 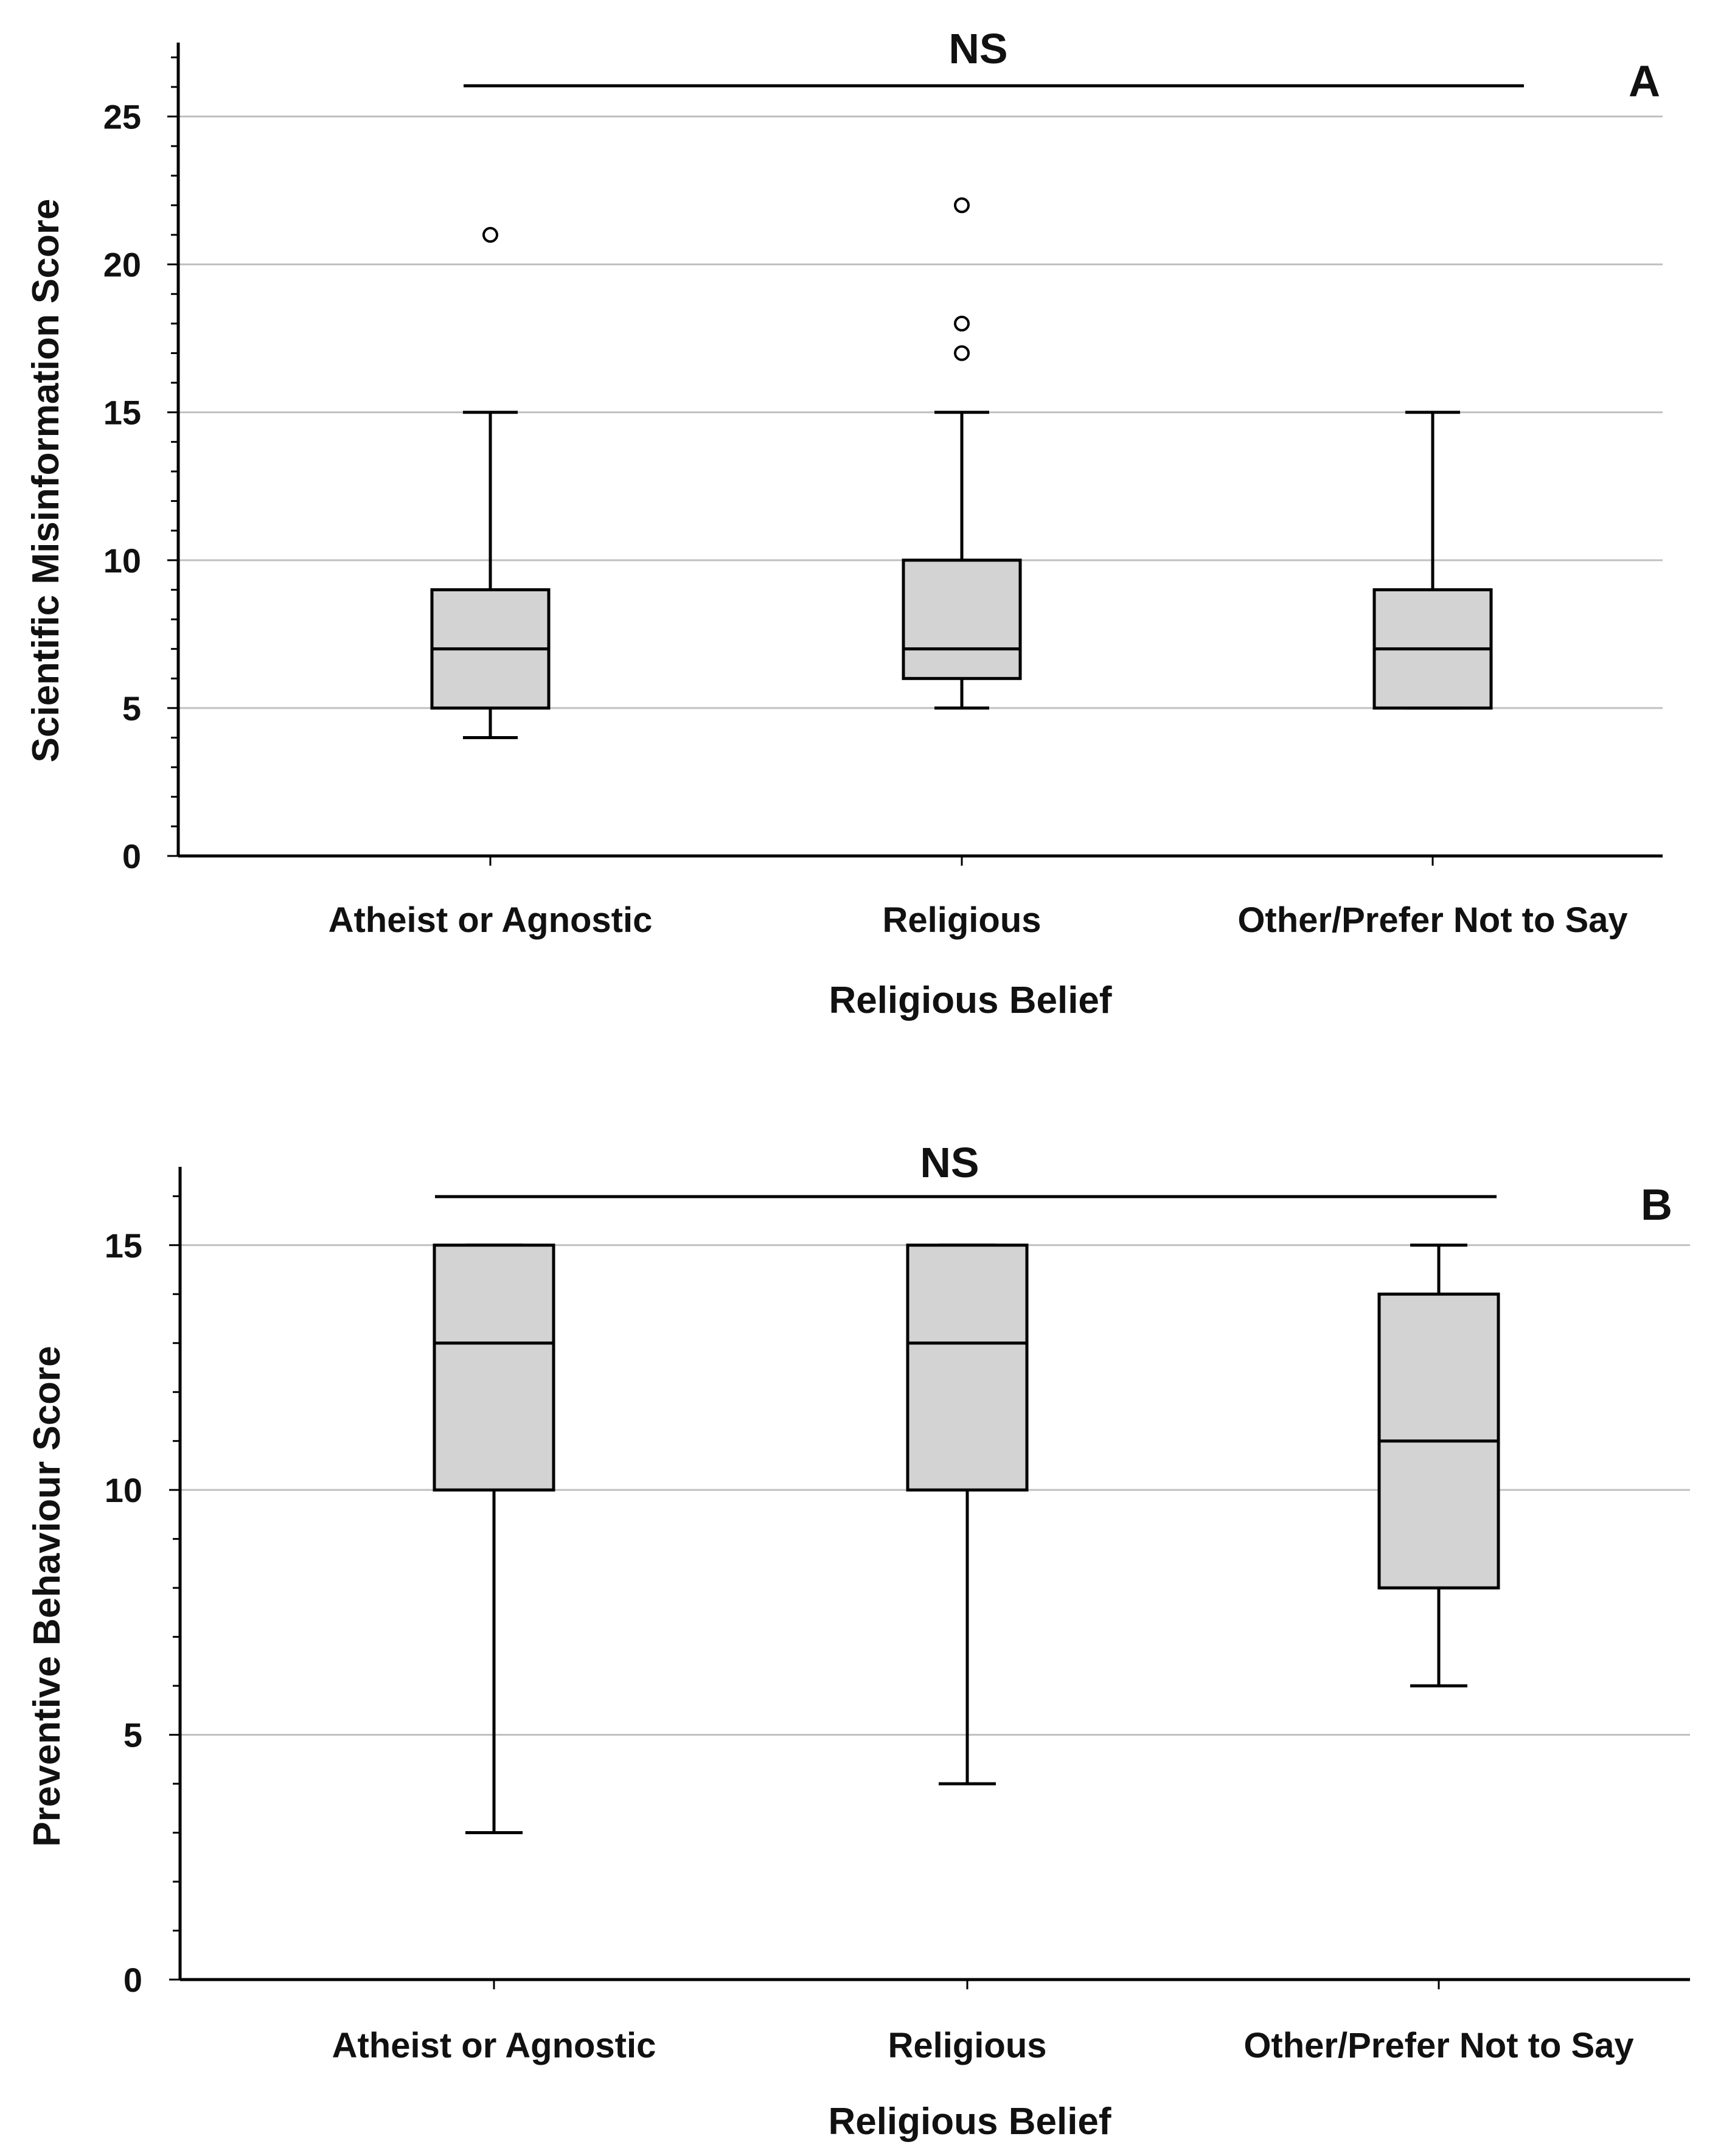 I want to click on y-axis-title: Scientific Misinformation Score, so click(x=46, y=481).